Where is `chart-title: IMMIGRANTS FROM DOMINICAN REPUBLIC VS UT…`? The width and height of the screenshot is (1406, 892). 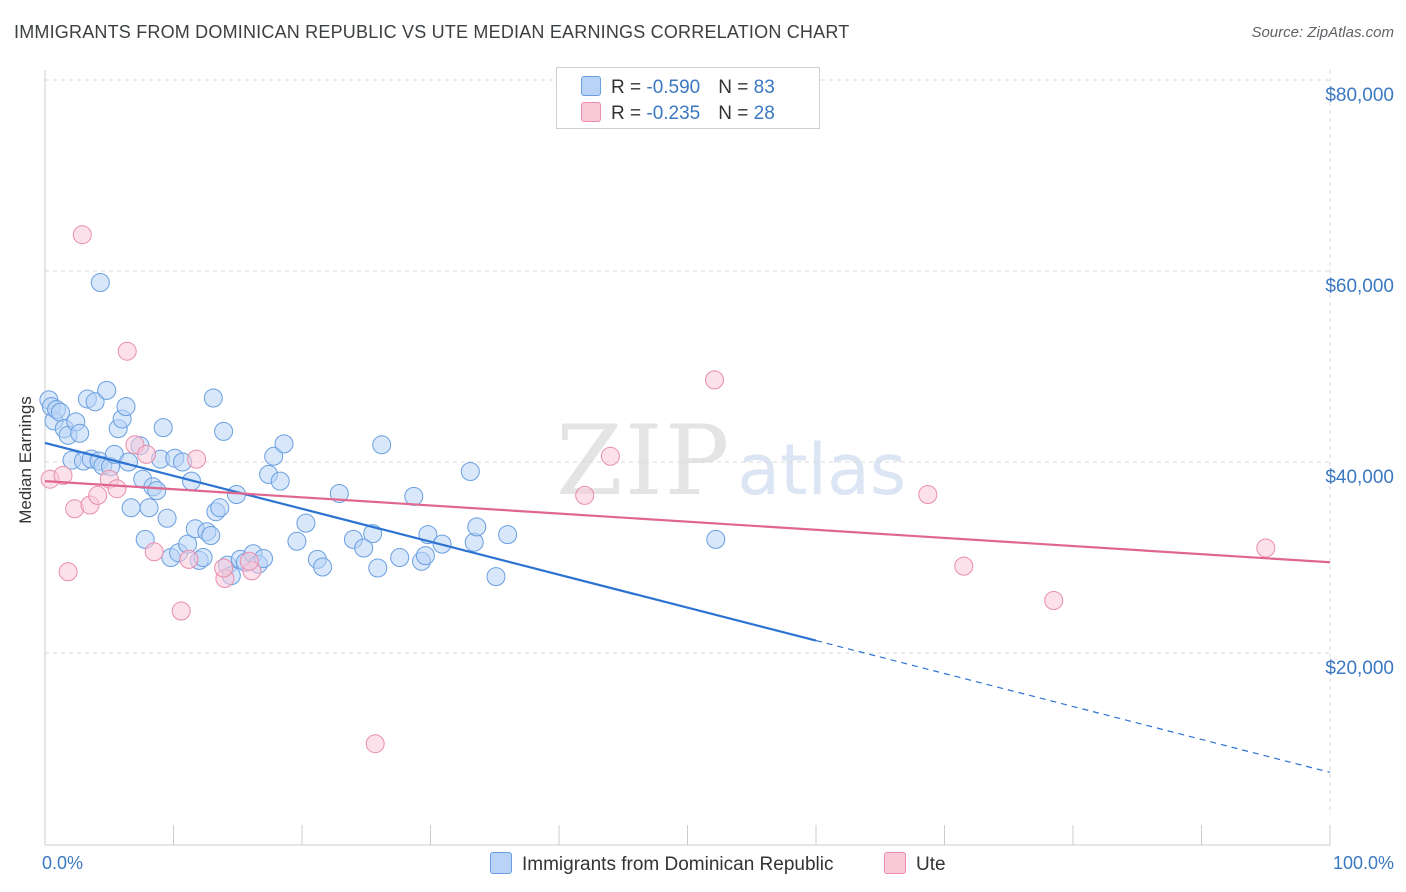 chart-title: IMMIGRANTS FROM DOMINICAN REPUBLIC VS UT… is located at coordinates (432, 32).